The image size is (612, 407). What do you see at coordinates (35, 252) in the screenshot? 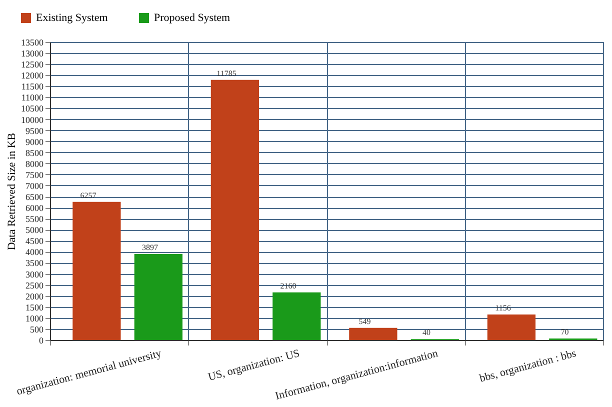
I see `y-tick-label: 4000` at bounding box center [35, 252].